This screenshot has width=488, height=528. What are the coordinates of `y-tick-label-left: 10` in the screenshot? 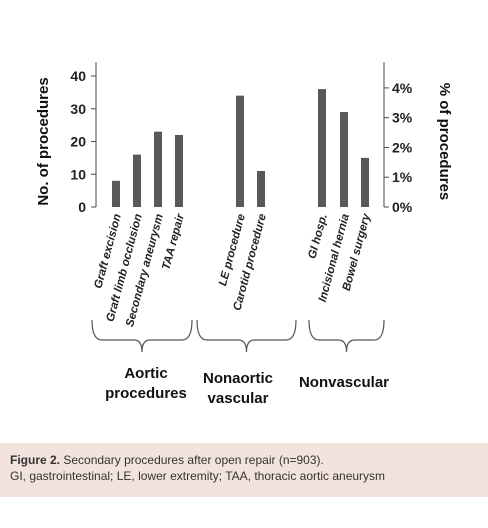 It's located at (78, 174).